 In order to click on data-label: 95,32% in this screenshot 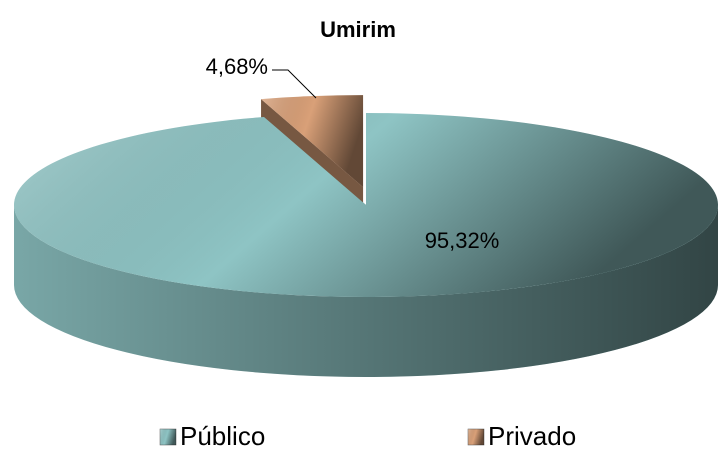, I will do `click(462, 240)`.